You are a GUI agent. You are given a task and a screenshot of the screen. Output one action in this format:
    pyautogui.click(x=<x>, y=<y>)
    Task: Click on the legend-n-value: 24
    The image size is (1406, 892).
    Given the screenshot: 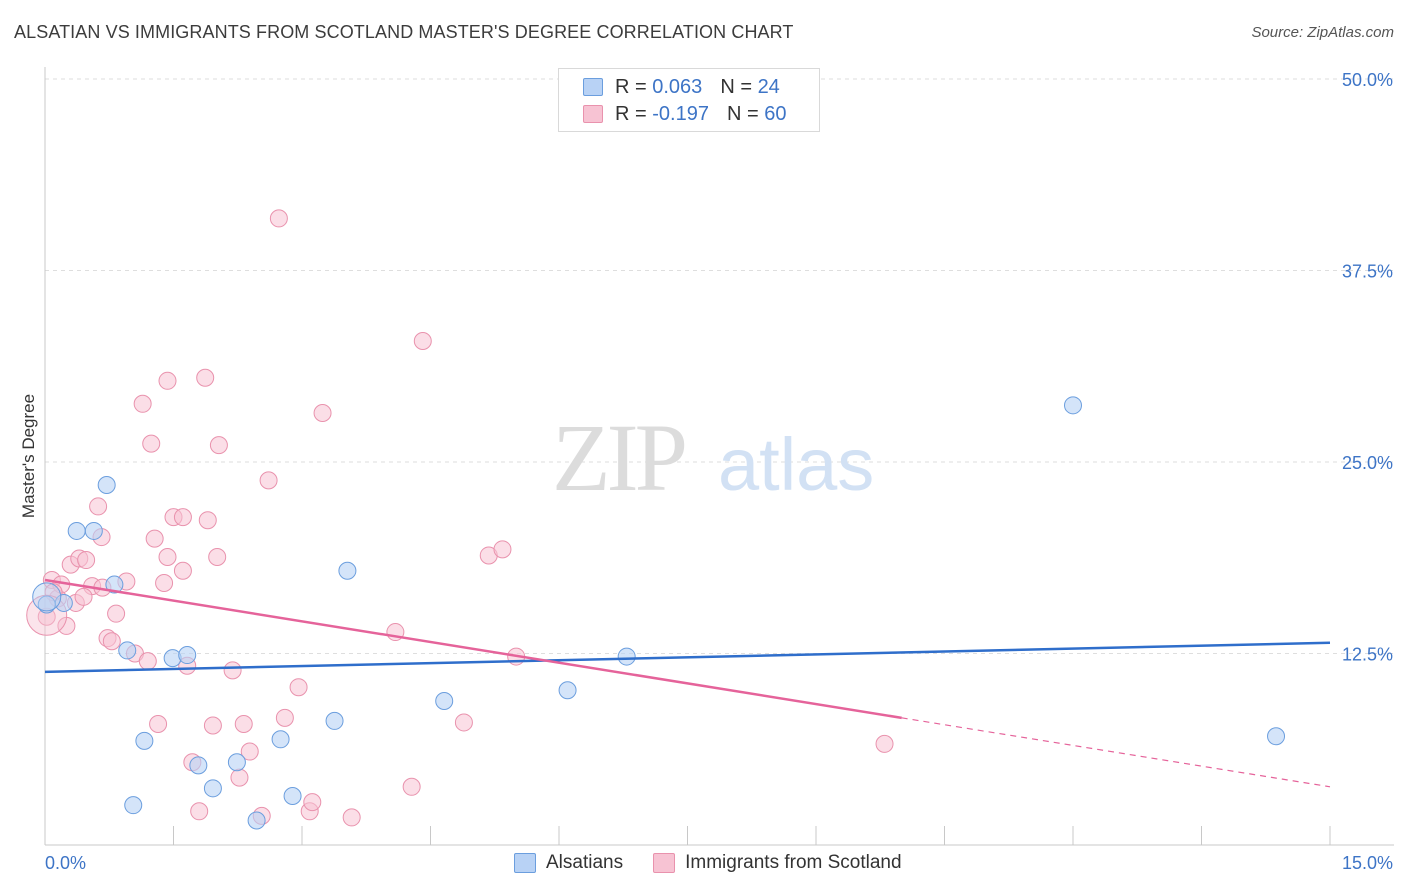 What is the action you would take?
    pyautogui.click(x=768, y=86)
    